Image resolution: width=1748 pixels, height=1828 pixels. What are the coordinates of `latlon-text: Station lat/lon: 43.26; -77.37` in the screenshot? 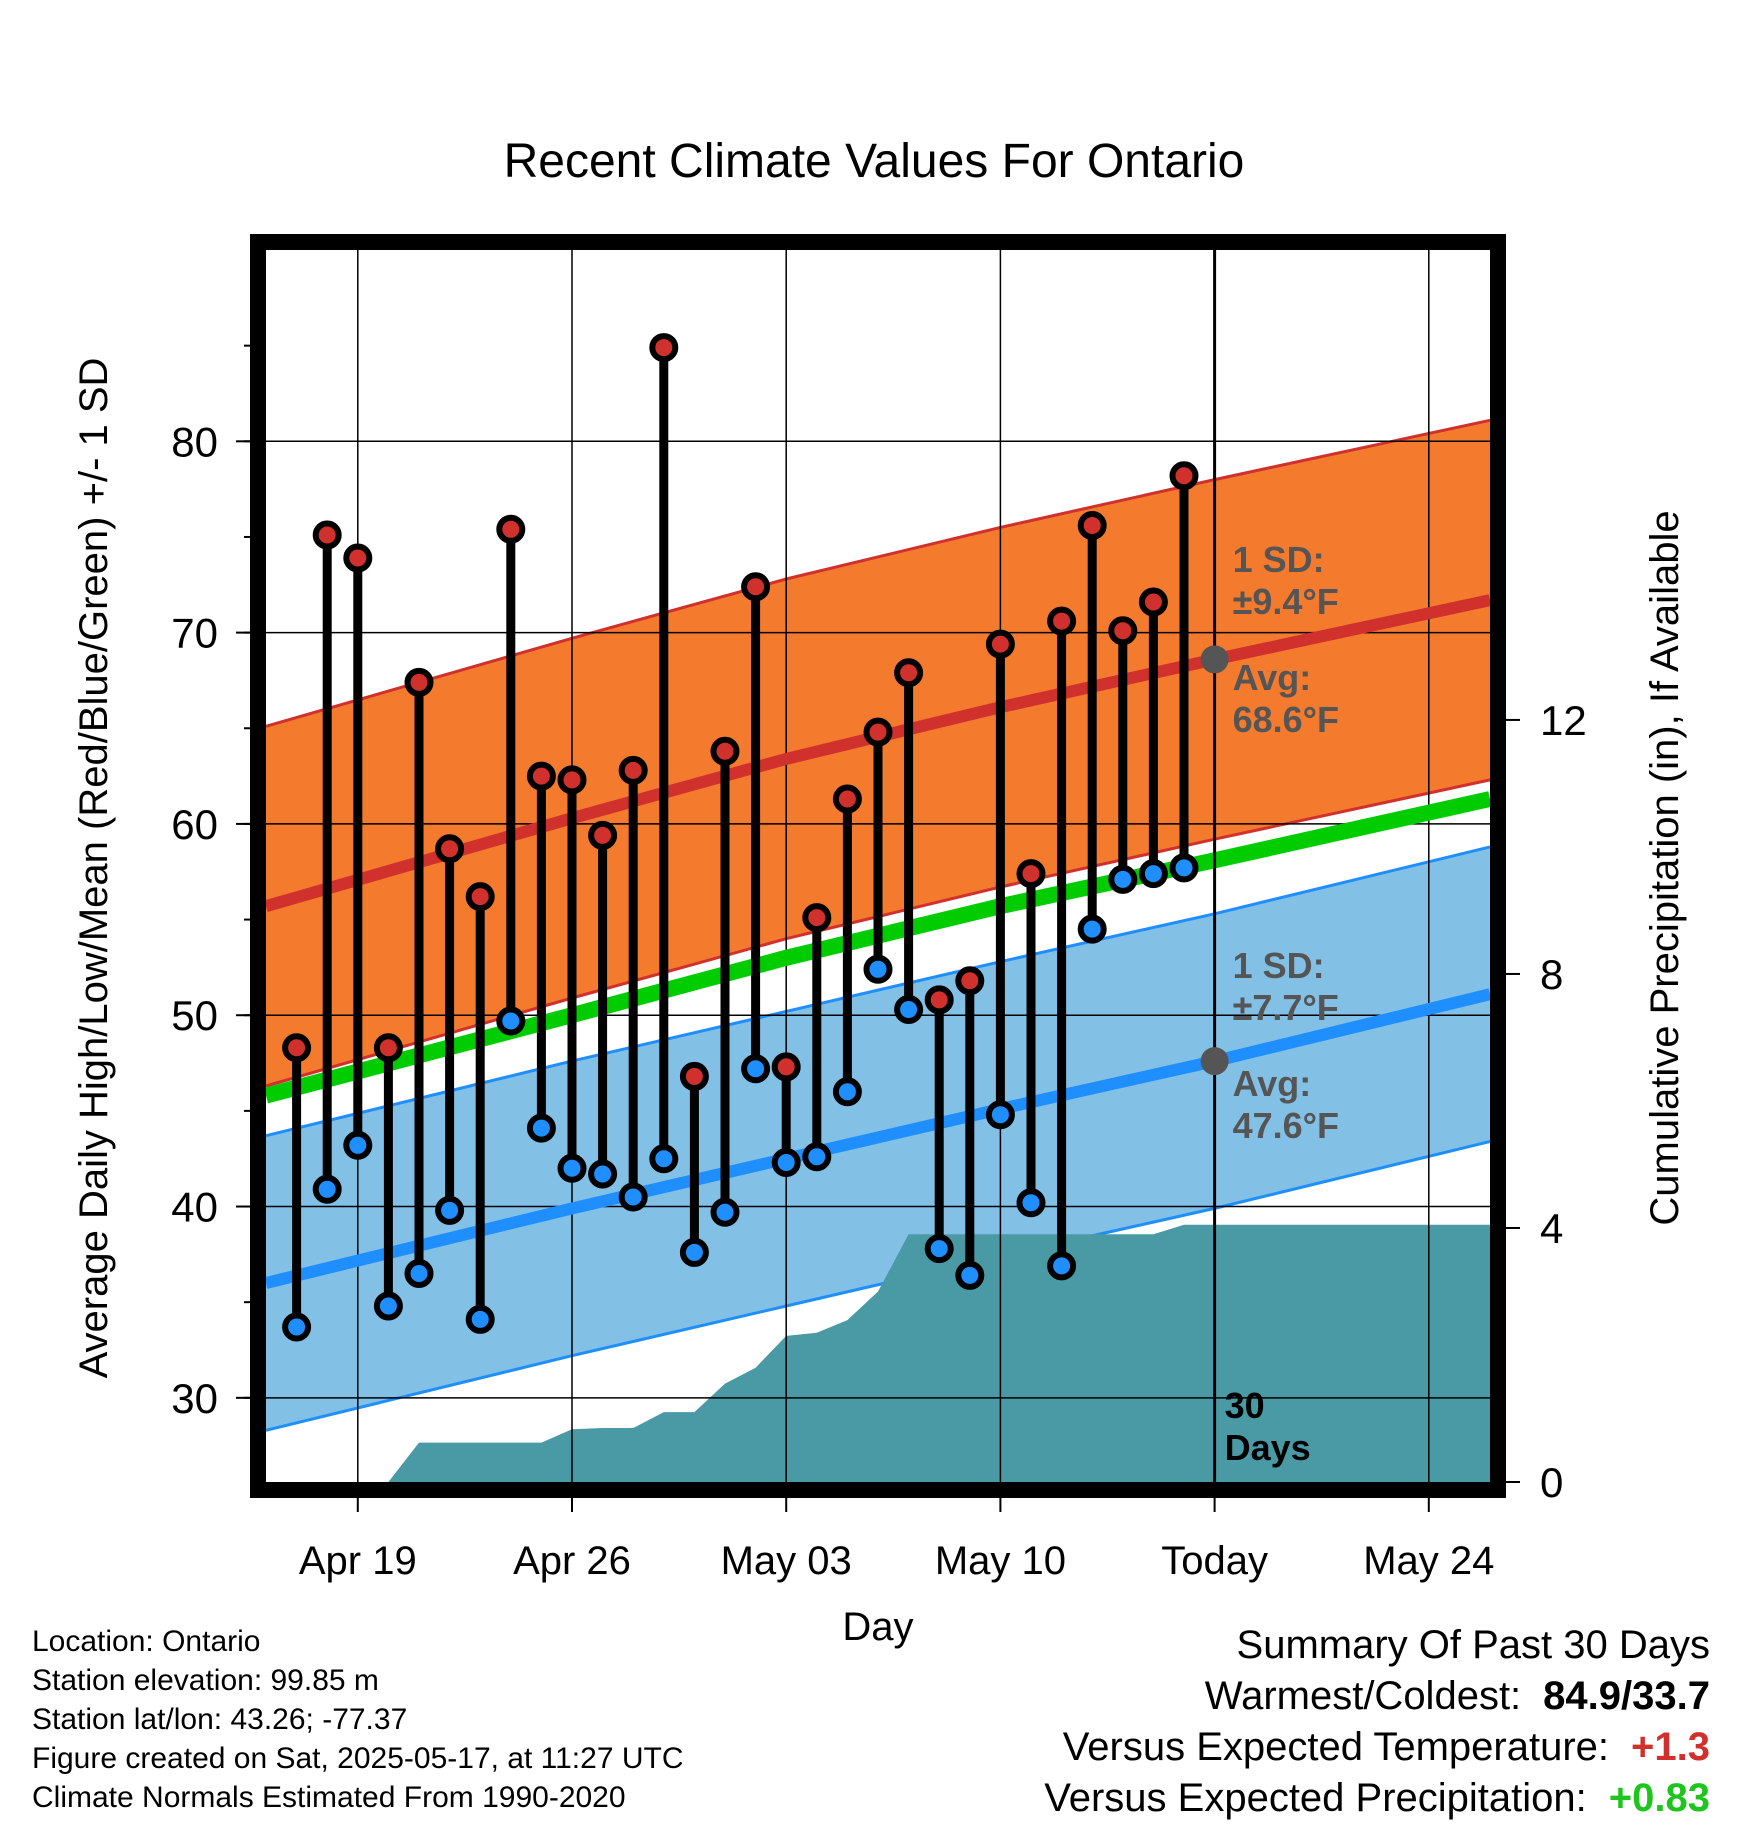 It's located at (220, 1719).